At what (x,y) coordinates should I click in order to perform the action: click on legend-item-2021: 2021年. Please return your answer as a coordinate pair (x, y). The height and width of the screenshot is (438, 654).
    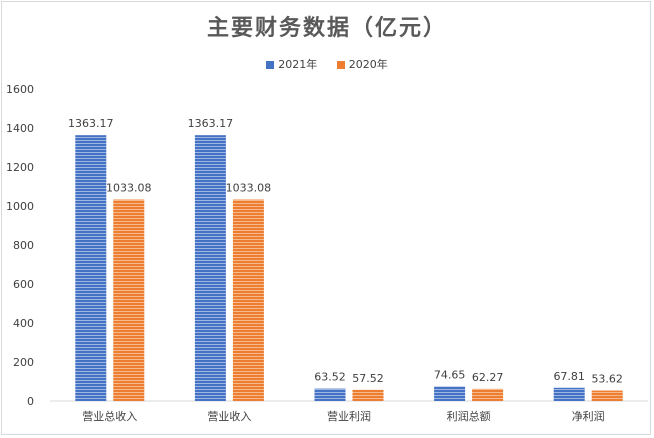
    Looking at the image, I should click on (291, 64).